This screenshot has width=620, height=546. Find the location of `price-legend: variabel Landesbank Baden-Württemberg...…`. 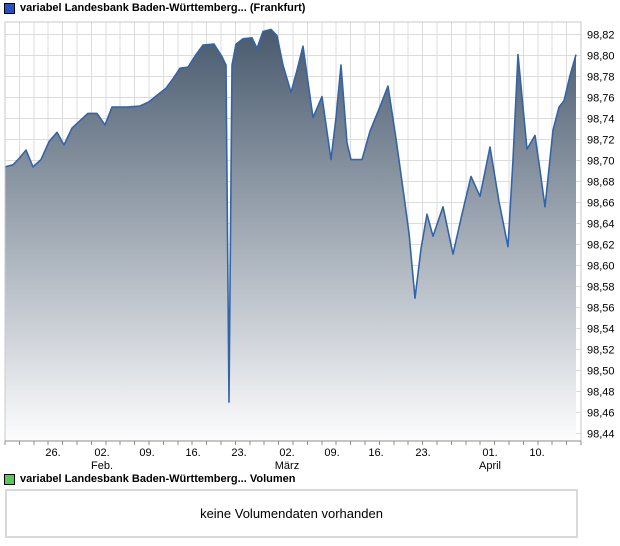

price-legend: variabel Landesbank Baden-Württemberg...… is located at coordinates (154, 8).